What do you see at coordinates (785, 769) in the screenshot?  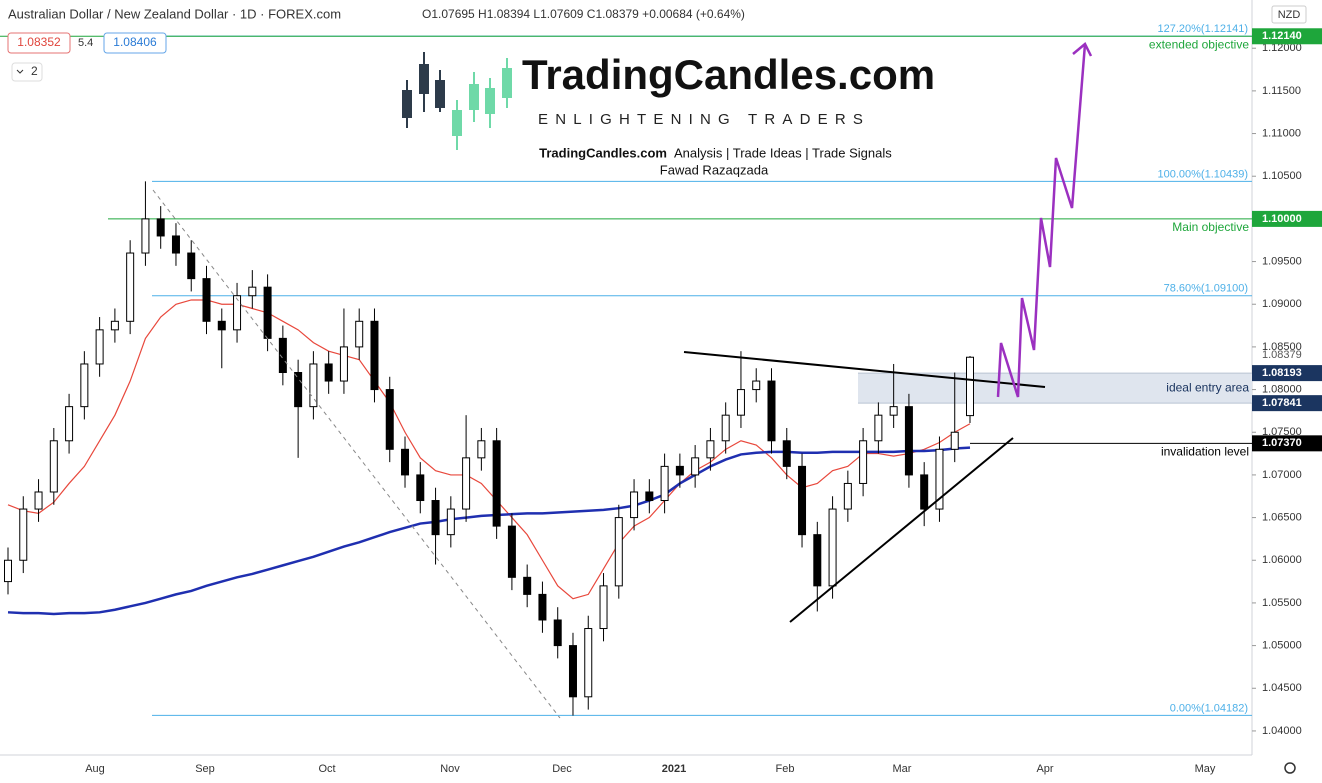 I see `x-tick-label: Feb` at bounding box center [785, 769].